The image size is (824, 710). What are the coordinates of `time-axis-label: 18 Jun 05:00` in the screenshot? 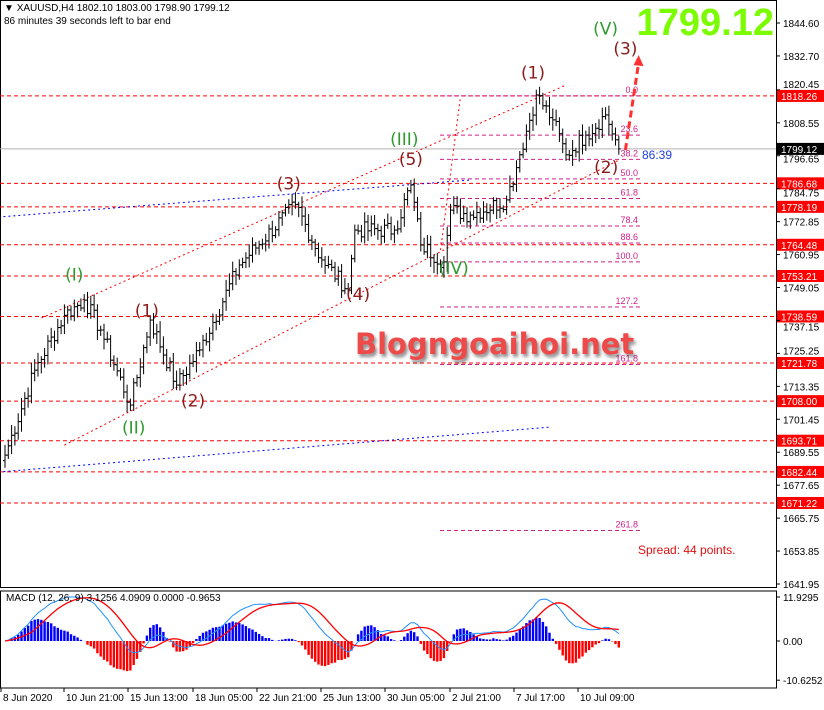 It's located at (224, 698).